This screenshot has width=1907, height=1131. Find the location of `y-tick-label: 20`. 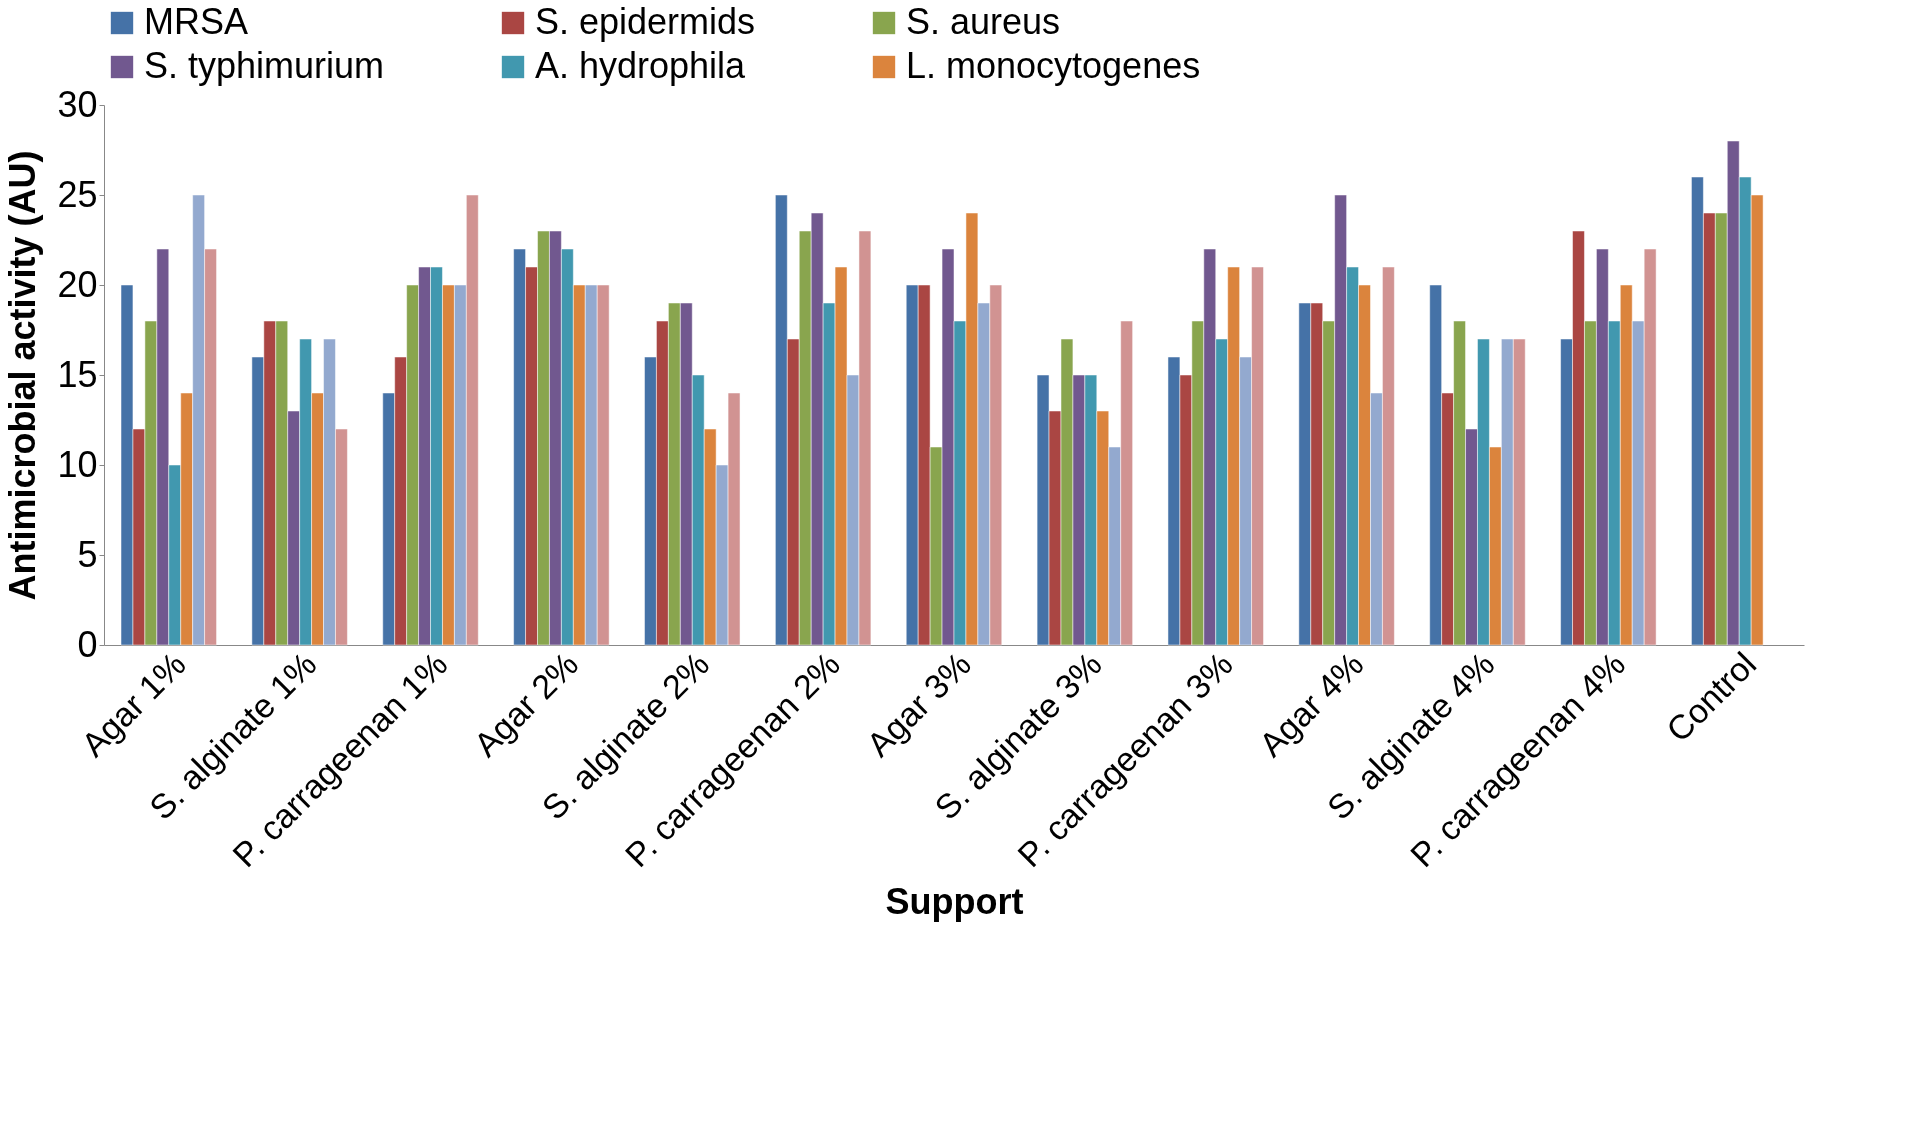

y-tick-label: 20 is located at coordinates (77, 284).